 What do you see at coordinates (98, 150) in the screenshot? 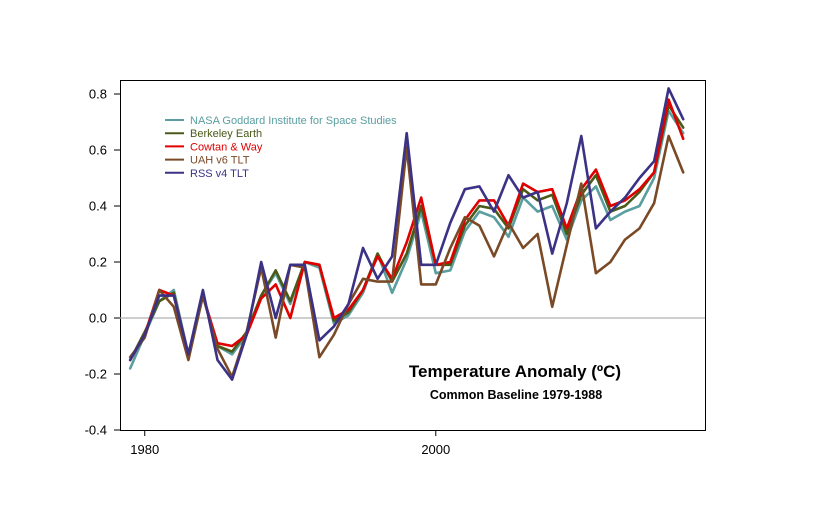
I see `y-tick-label: 0.6` at bounding box center [98, 150].